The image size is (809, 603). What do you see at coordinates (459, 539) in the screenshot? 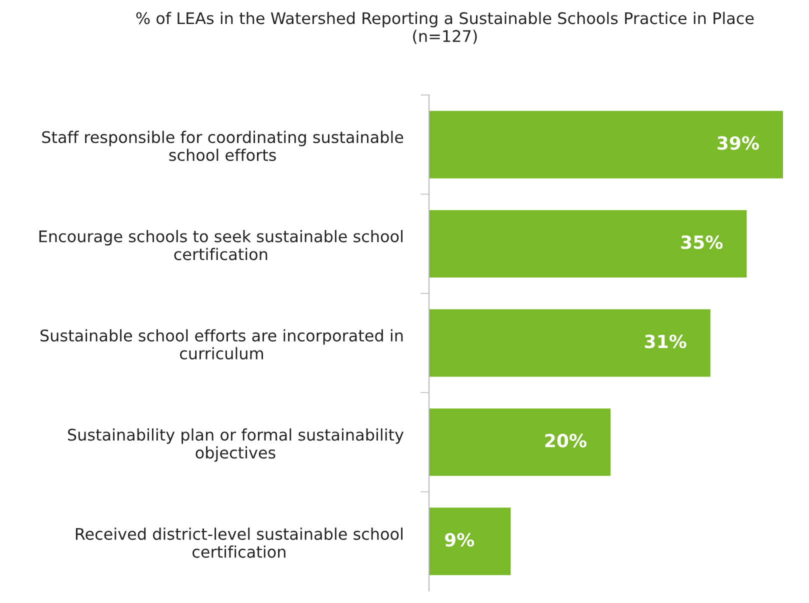
I see `data-label: 9%` at bounding box center [459, 539].